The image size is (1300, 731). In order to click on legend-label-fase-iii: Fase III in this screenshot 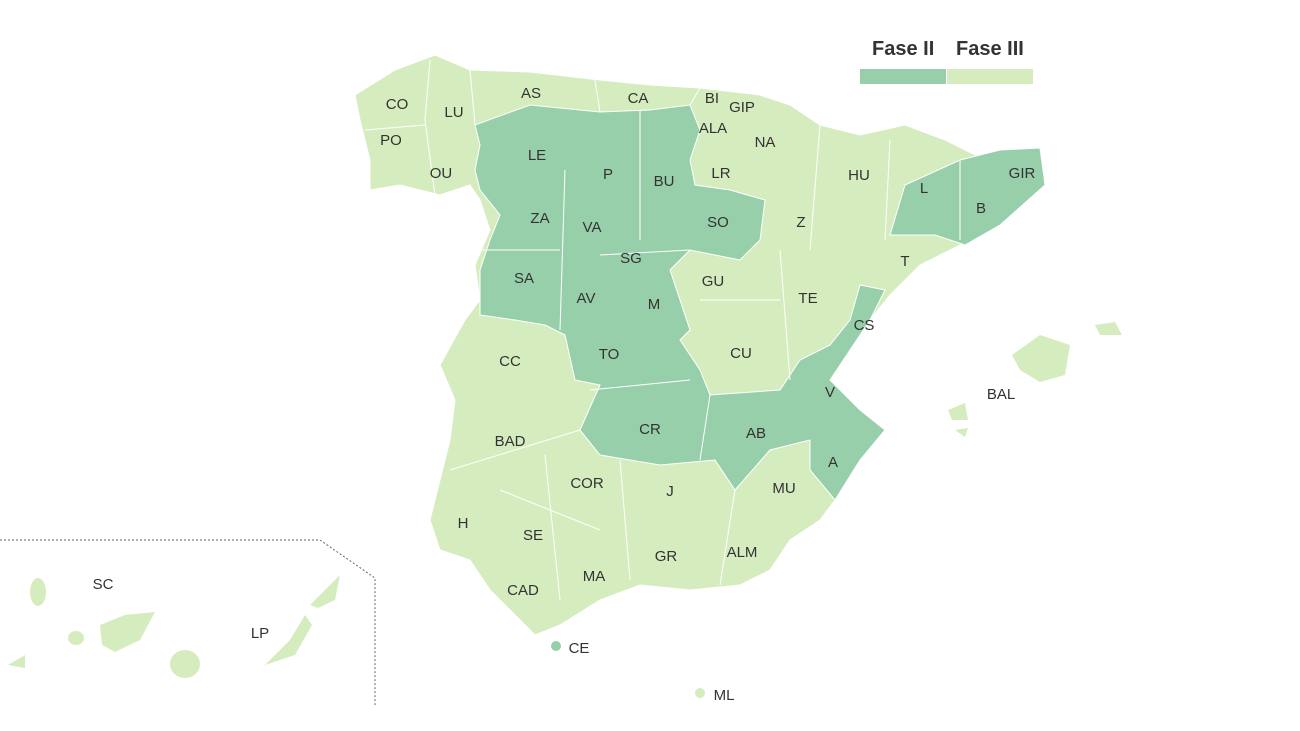, I will do `click(990, 49)`.